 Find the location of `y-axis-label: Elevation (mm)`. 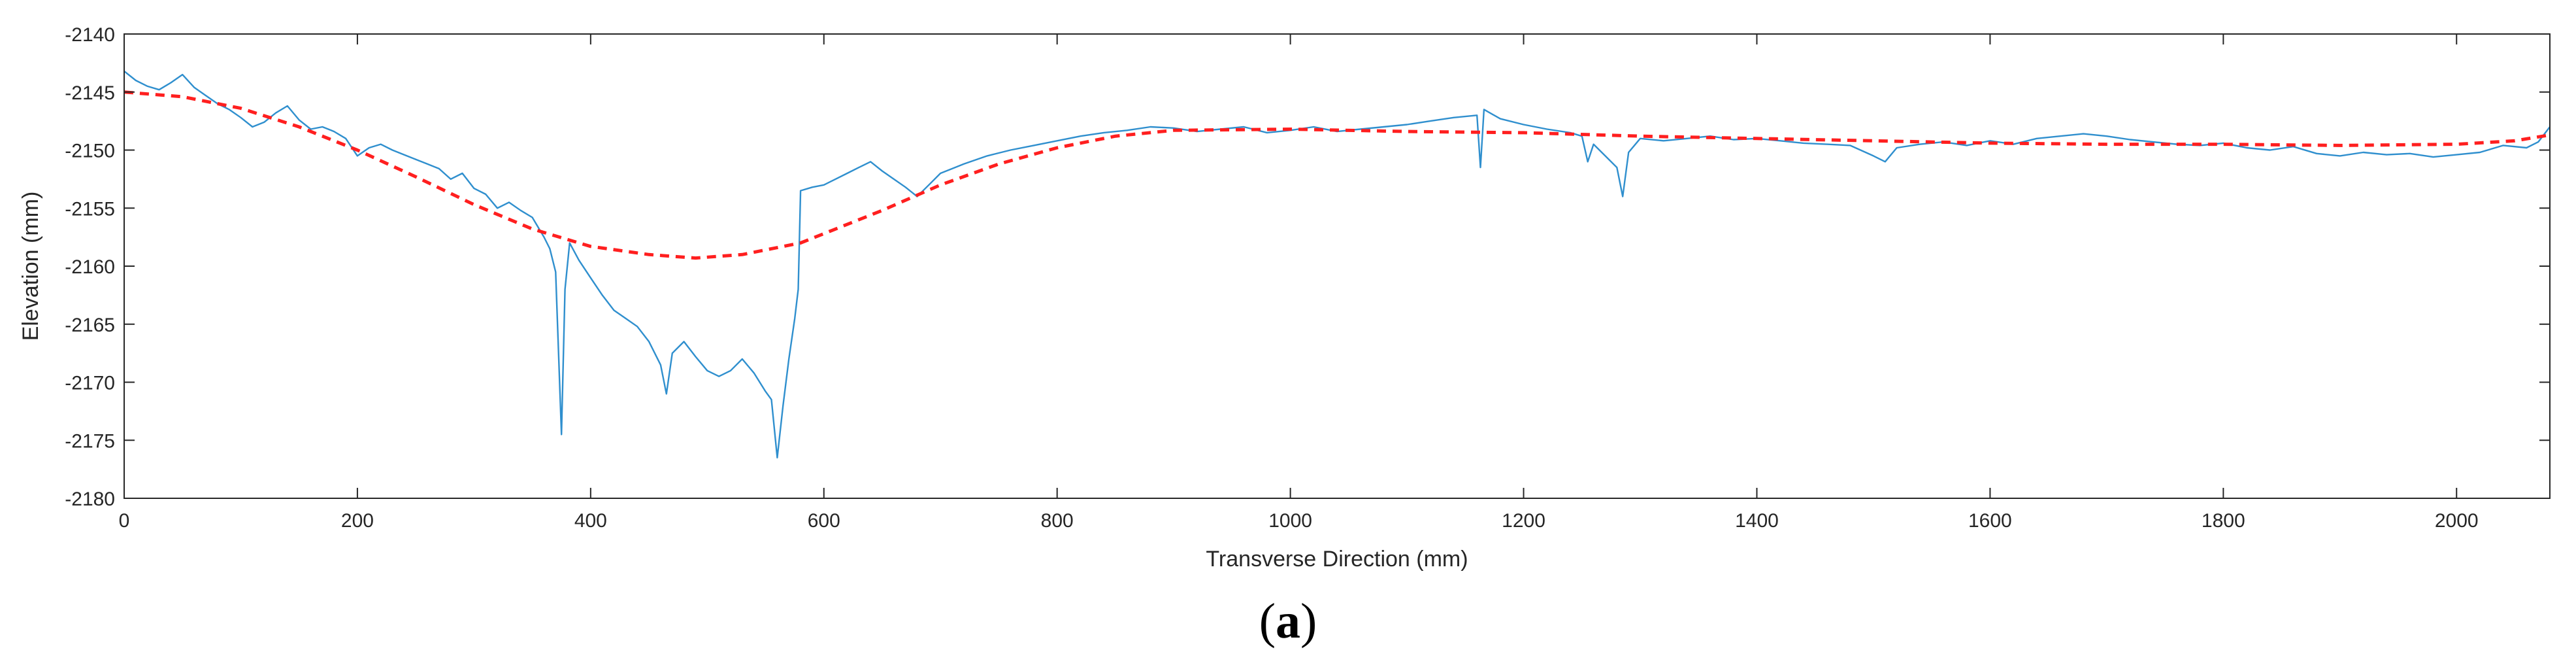

y-axis-label: Elevation (mm) is located at coordinates (30, 266).